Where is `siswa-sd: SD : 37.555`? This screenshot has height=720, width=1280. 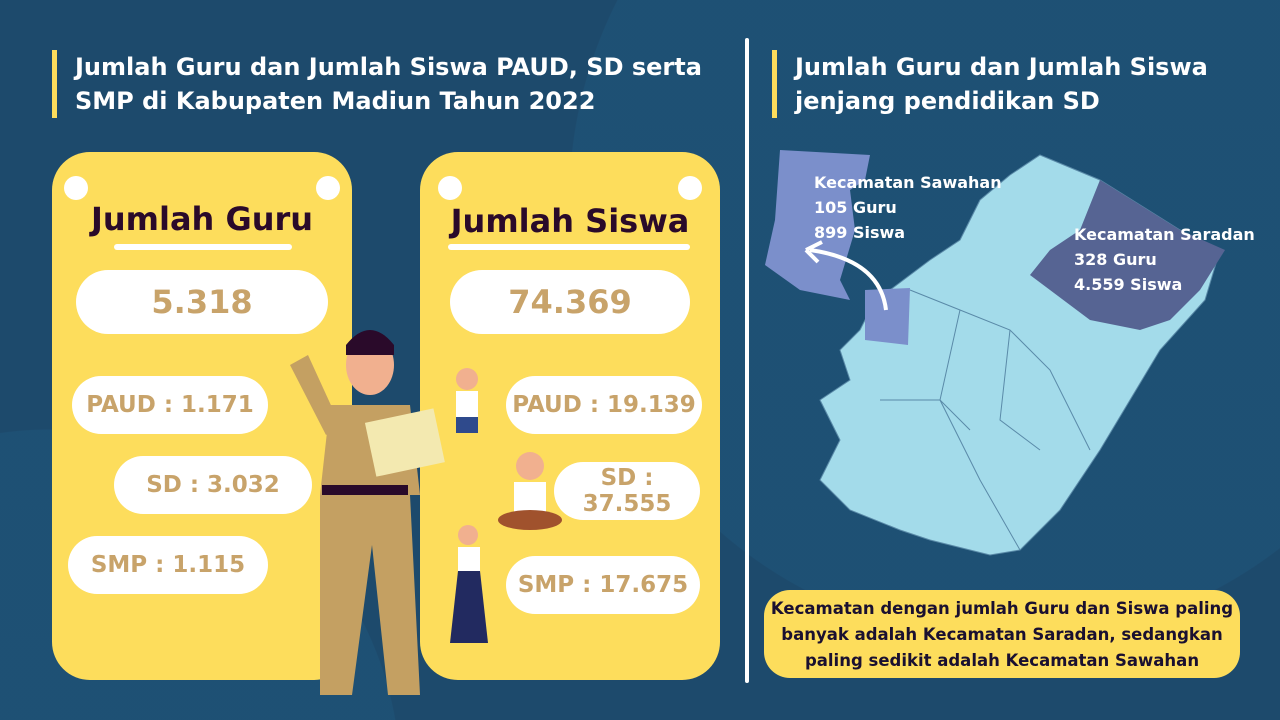
siswa-sd: SD : 37.555 is located at coordinates (627, 491).